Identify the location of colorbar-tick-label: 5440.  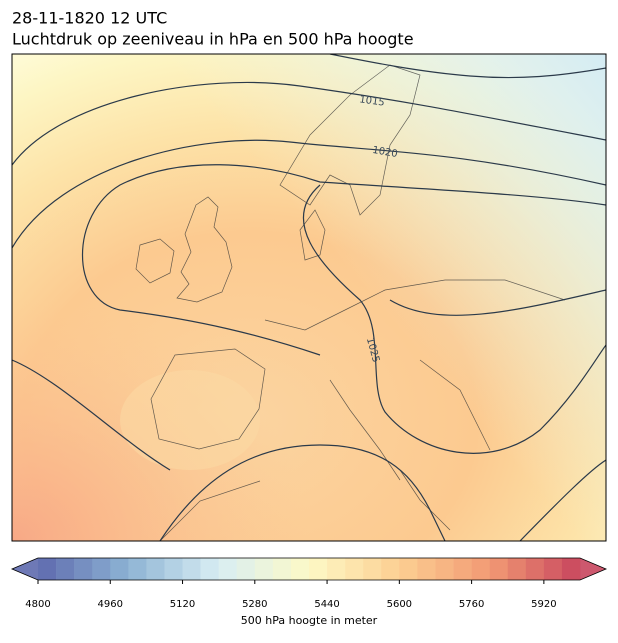
(326, 604).